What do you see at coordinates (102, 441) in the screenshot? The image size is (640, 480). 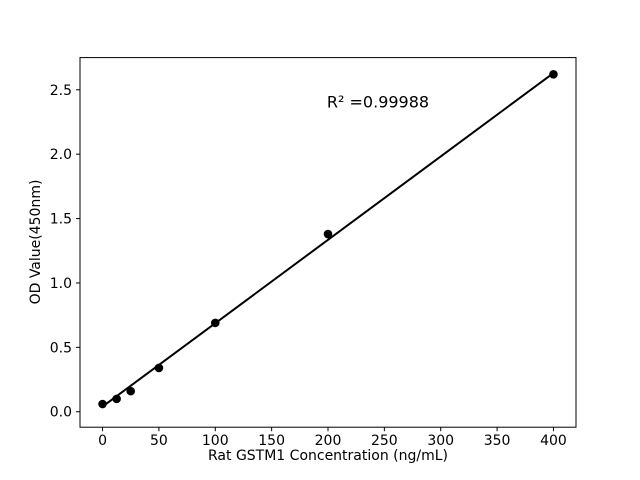 I see `x-tick-label: 0` at bounding box center [102, 441].